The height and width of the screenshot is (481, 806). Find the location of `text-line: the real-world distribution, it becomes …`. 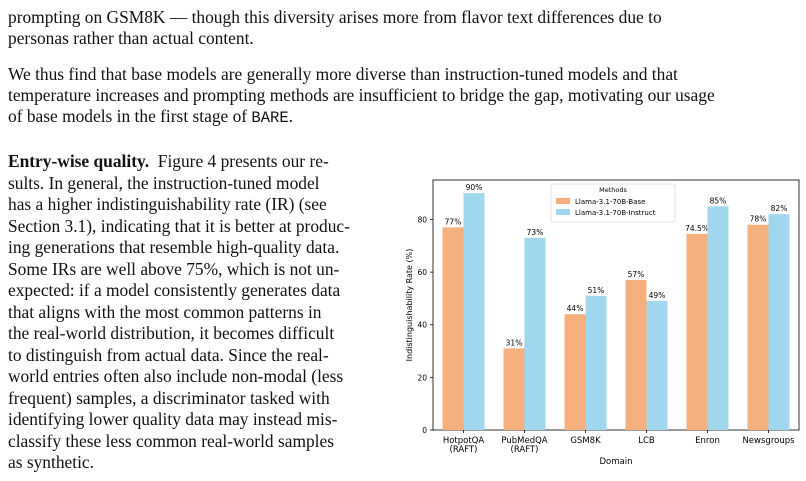

text-line: the real-world distribution, it becomes … is located at coordinates (171, 333).